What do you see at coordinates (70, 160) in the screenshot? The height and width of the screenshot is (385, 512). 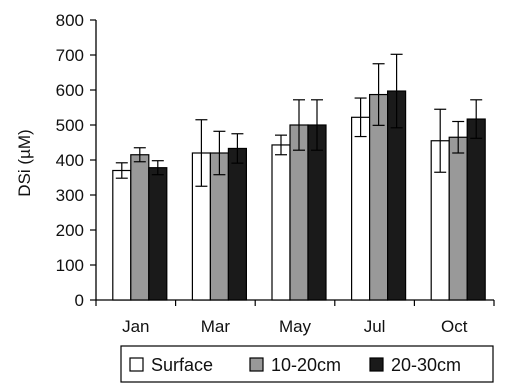 I see `y-tick-label: 400` at bounding box center [70, 160].